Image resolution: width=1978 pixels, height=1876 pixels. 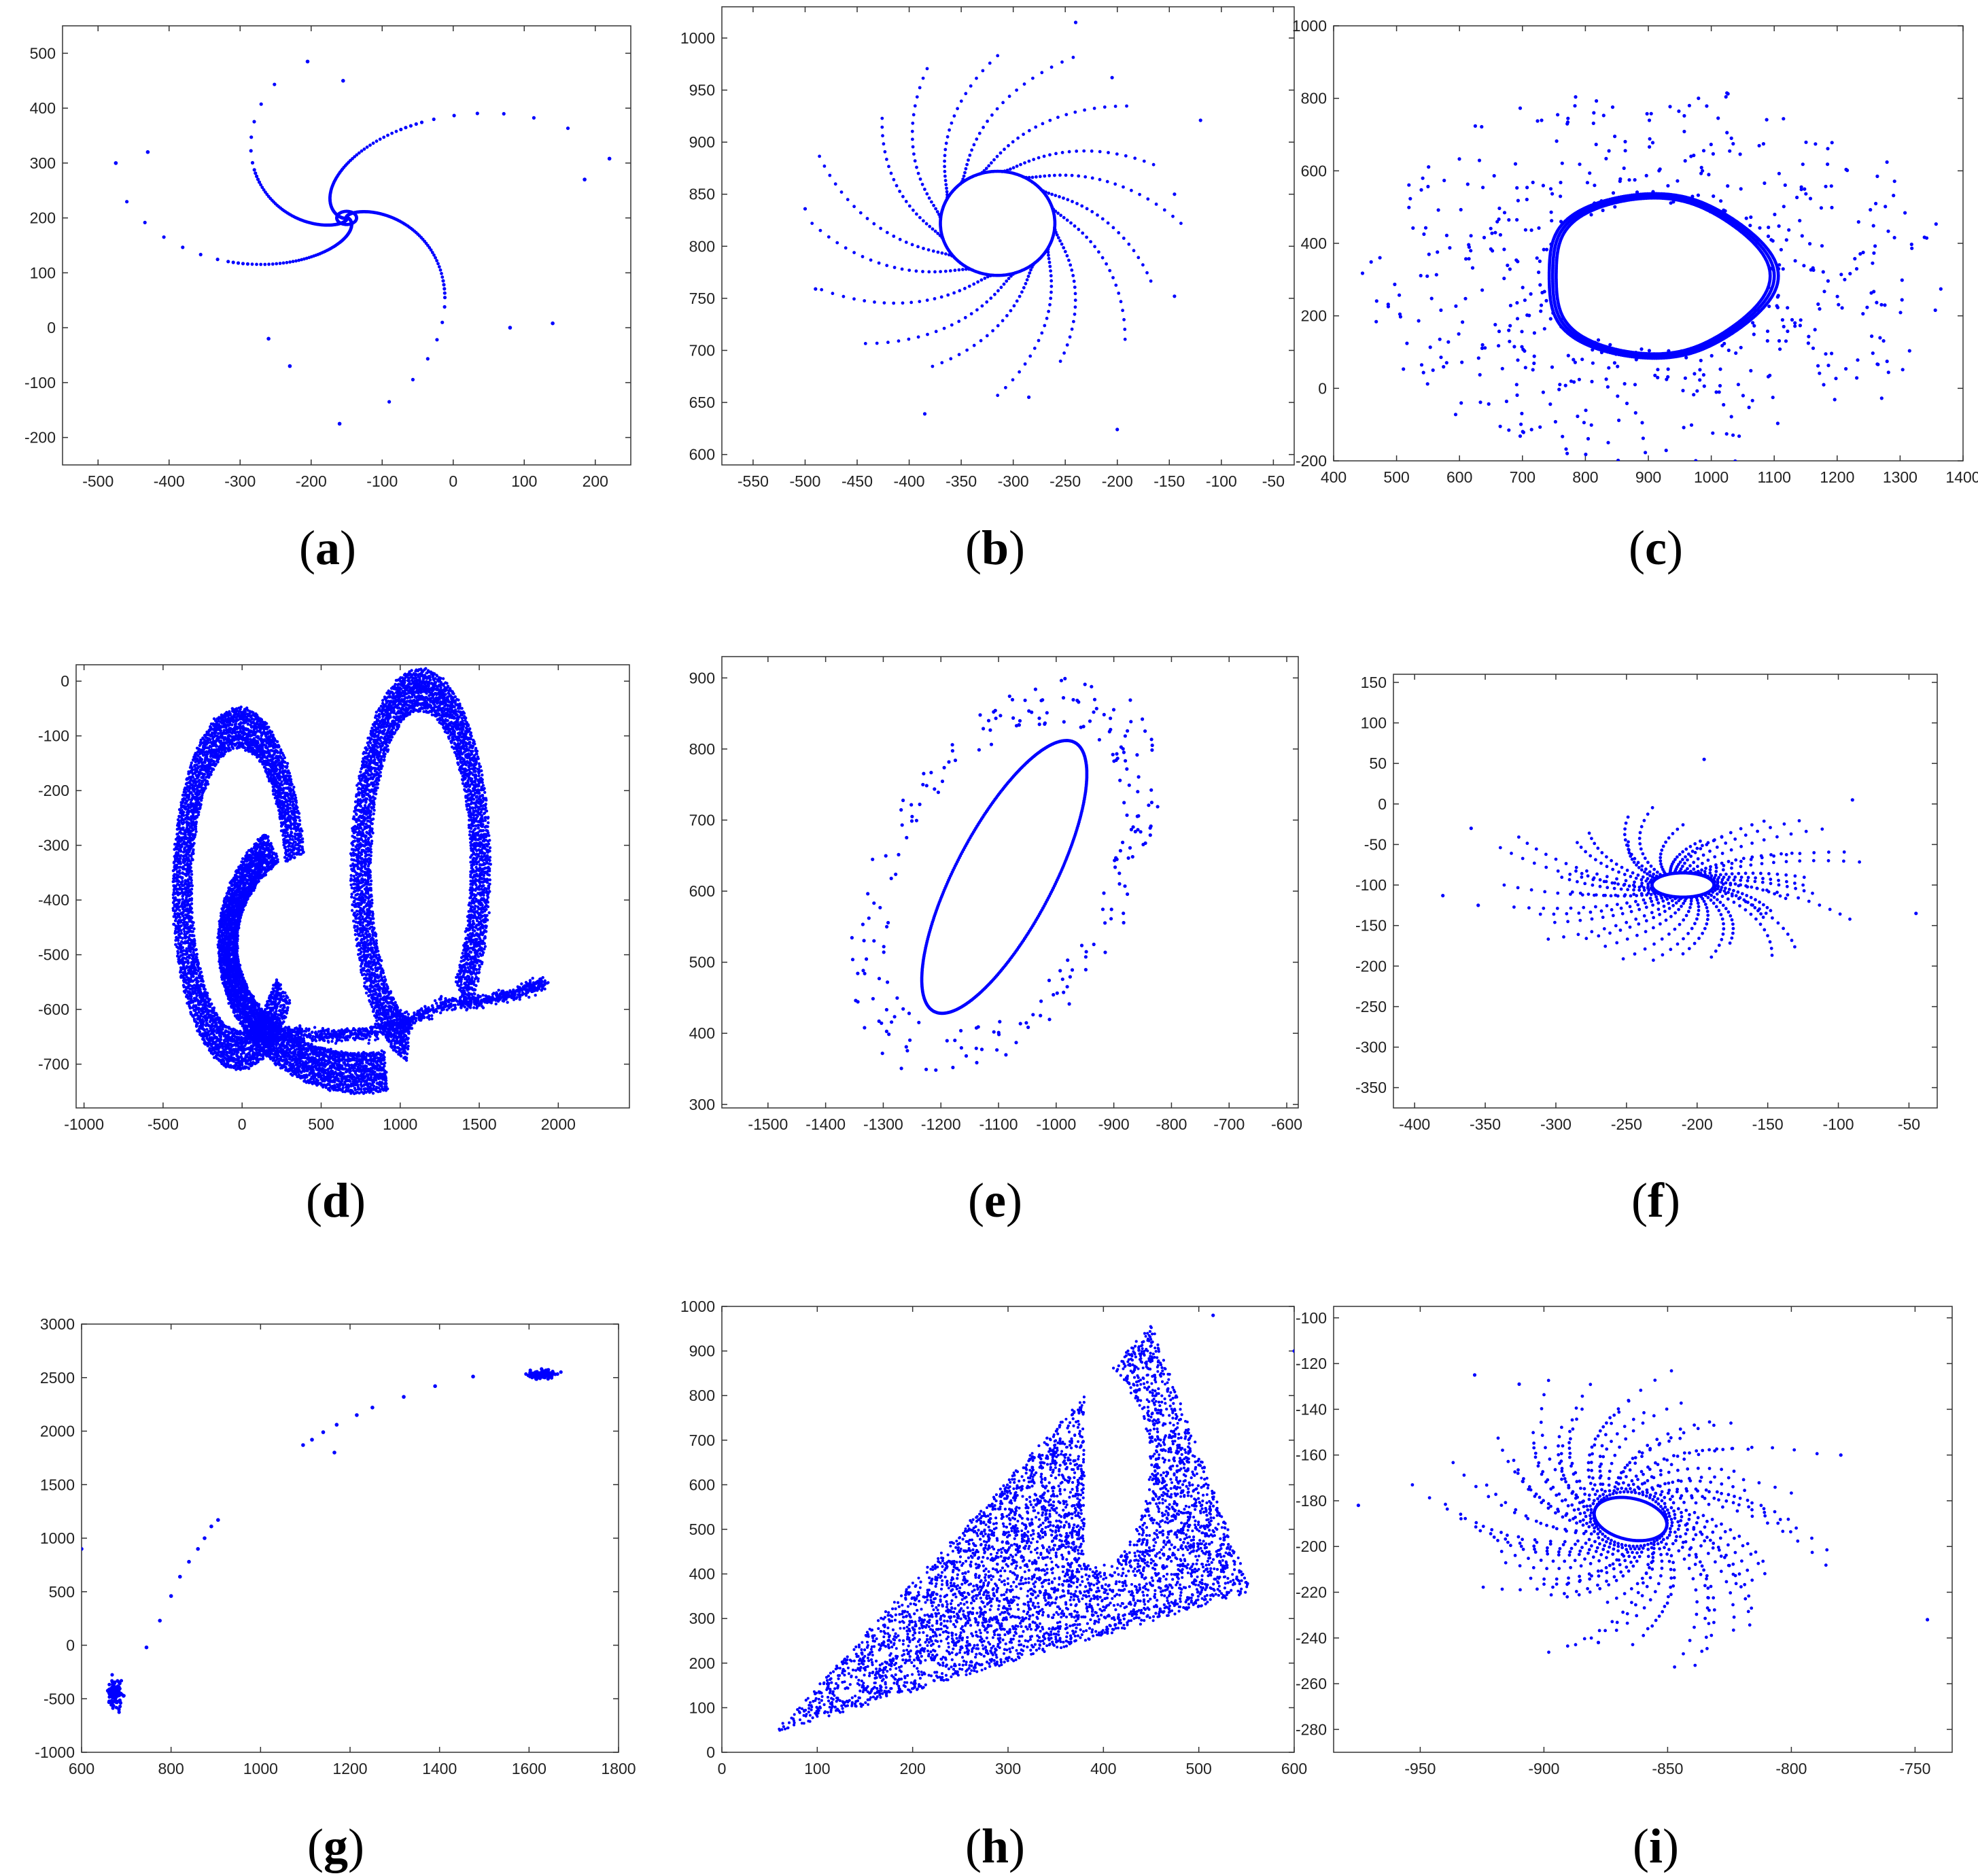 What do you see at coordinates (1002, 226) in the screenshot?
I see `data-points` at bounding box center [1002, 226].